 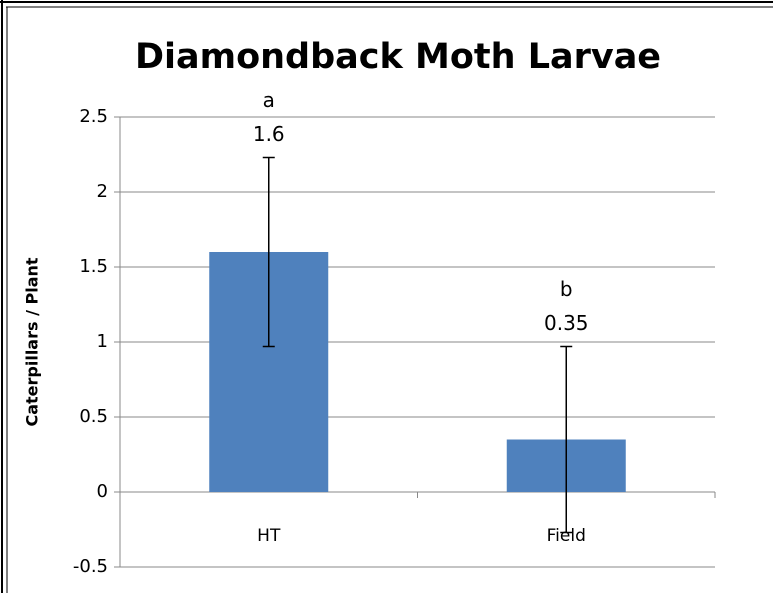 I want to click on data-label: 1.6, so click(x=269, y=134).